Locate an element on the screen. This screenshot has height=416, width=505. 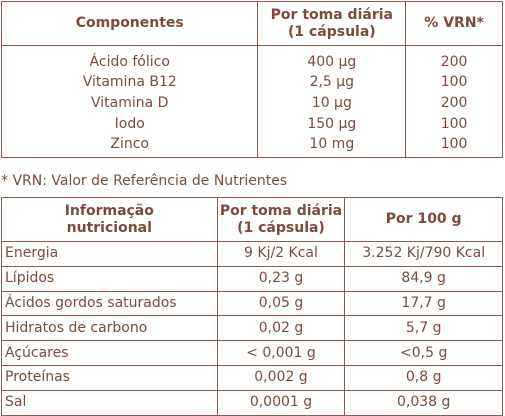
per-daily-dose: 0,0001 g is located at coordinates (281, 402).